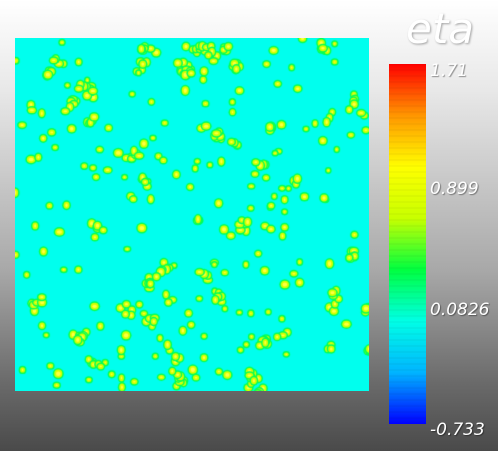 This screenshot has width=498, height=451. I want to click on colorbar-tick-label-2: 0.0826, so click(460, 310).